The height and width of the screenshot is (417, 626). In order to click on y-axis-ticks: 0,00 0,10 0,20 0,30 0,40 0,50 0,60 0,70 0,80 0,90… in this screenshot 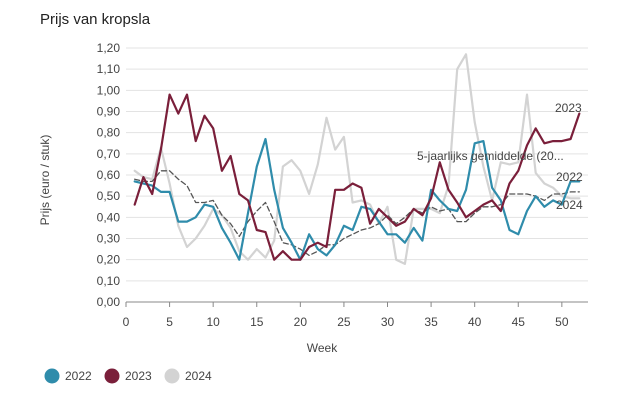, I will do `click(109, 175)`.